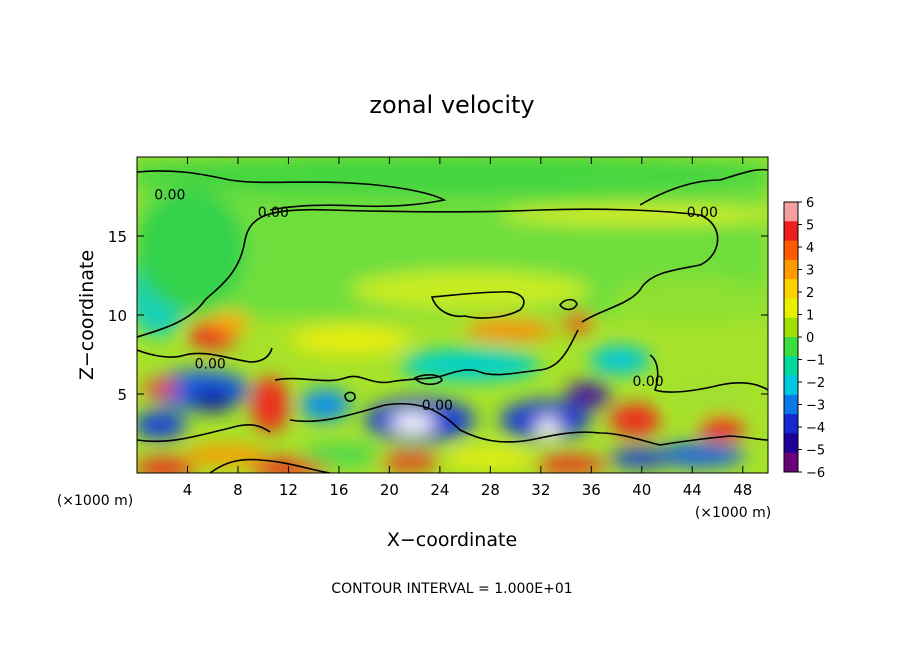  Describe the element at coordinates (452, 540) in the screenshot. I see `x-axis-label: X−coordinate` at that location.